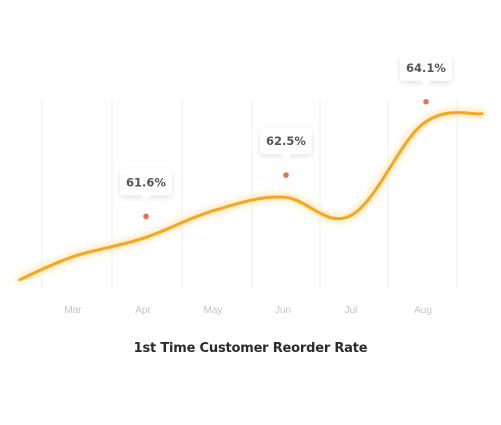 This screenshot has width=501, height=425. Describe the element at coordinates (213, 310) in the screenshot. I see `x-tick-label: May` at that location.